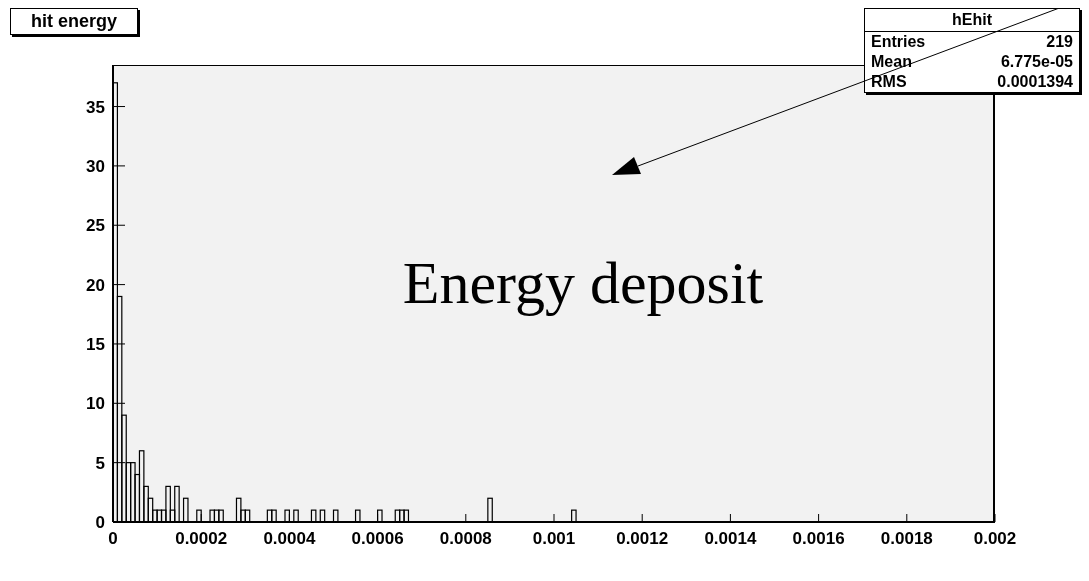  Describe the element at coordinates (1035, 82) in the screenshot. I see `text: 0.0001394` at that location.